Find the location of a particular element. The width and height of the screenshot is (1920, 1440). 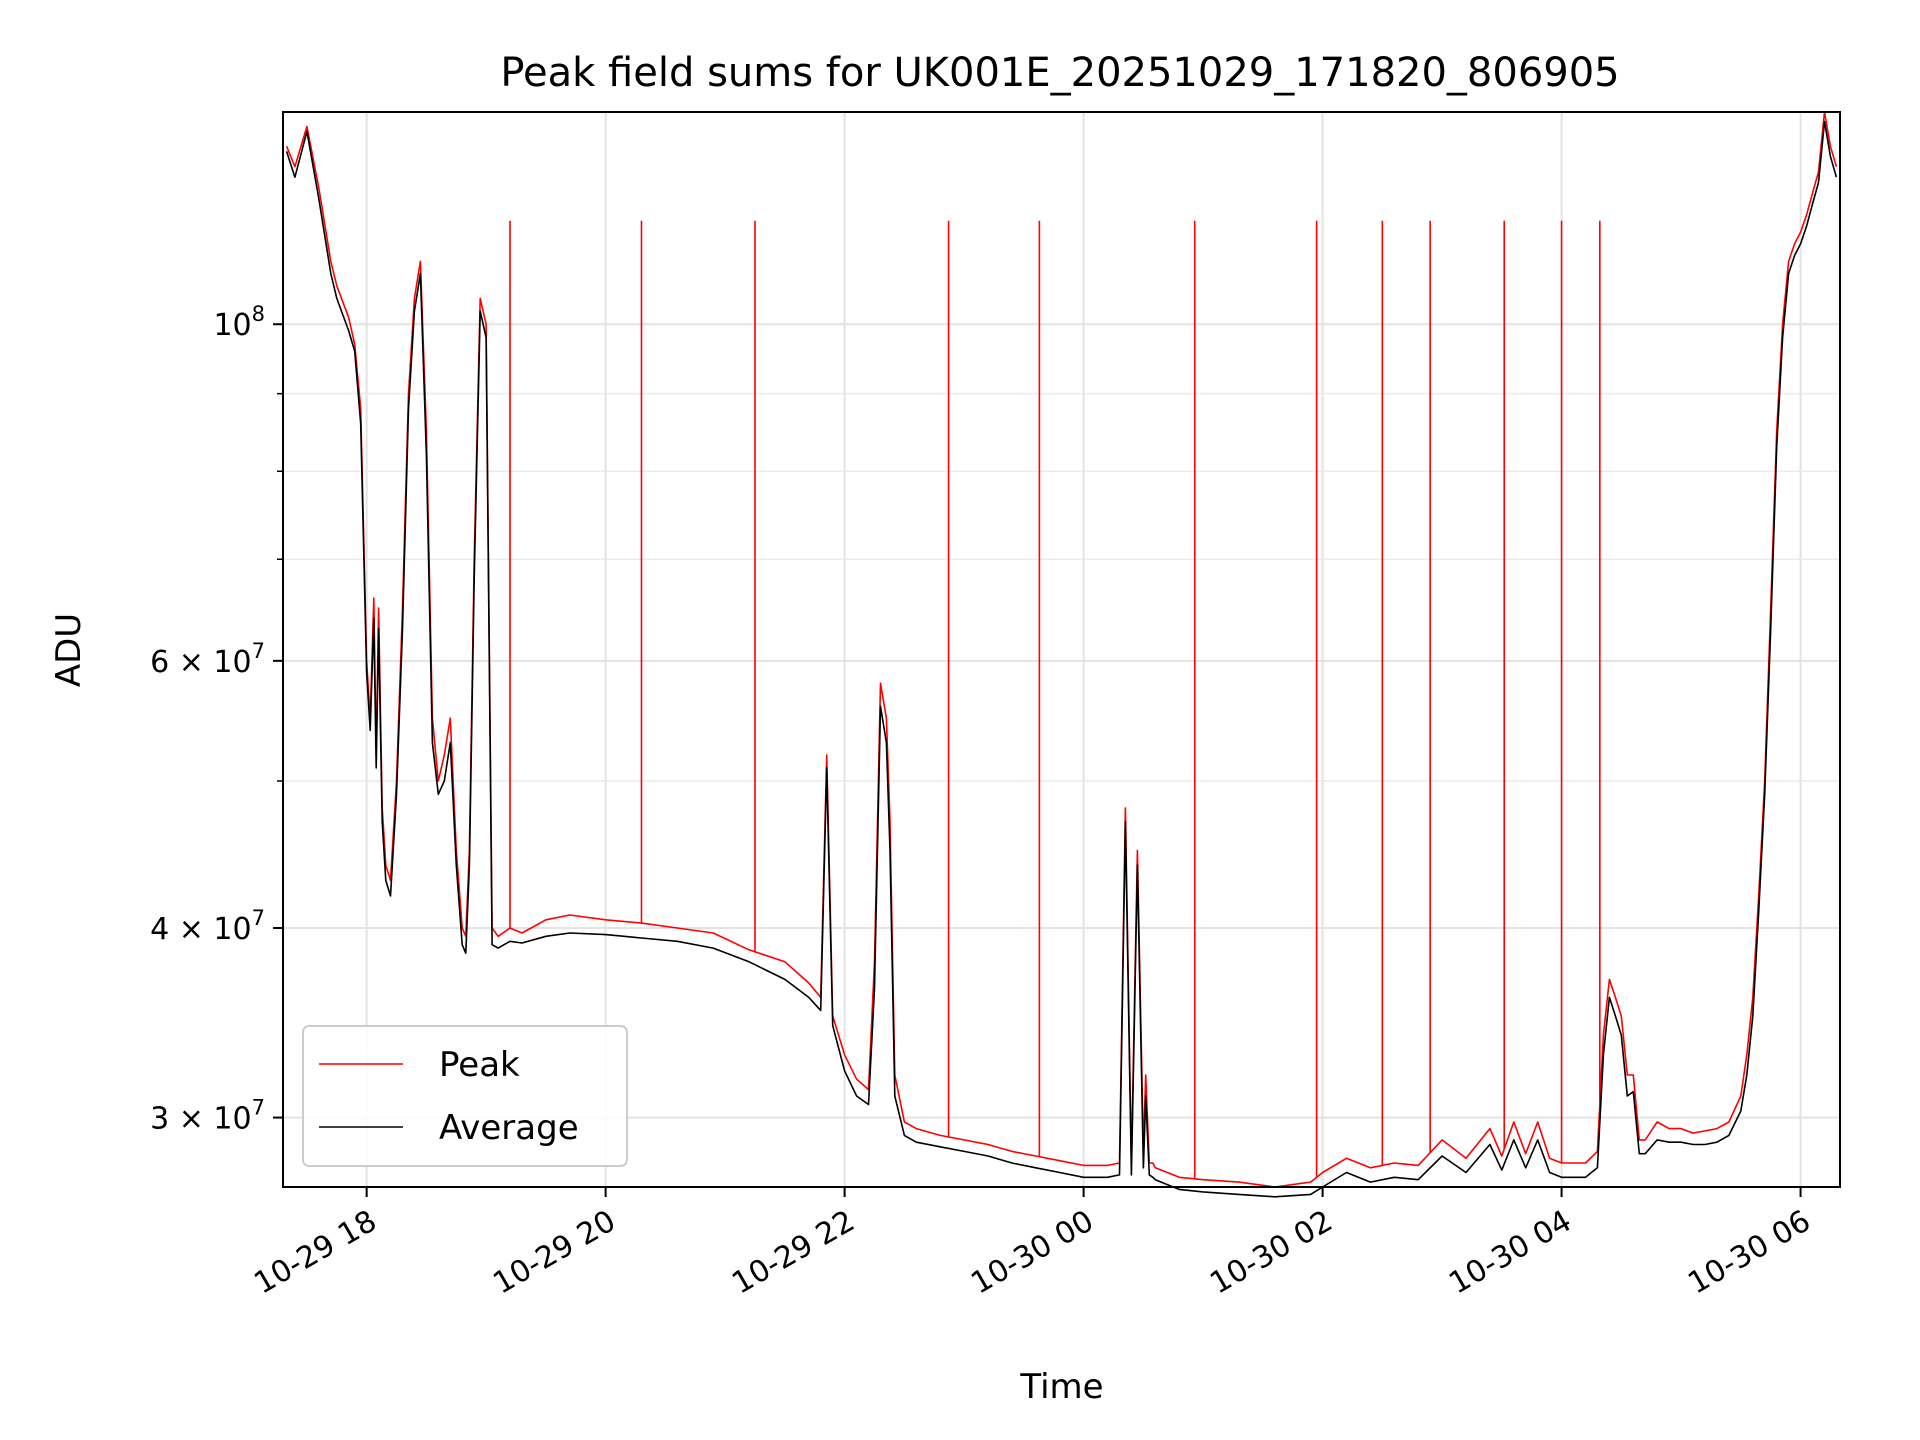

x-tick-label: 10-30 00 is located at coordinates (1032, 1253).